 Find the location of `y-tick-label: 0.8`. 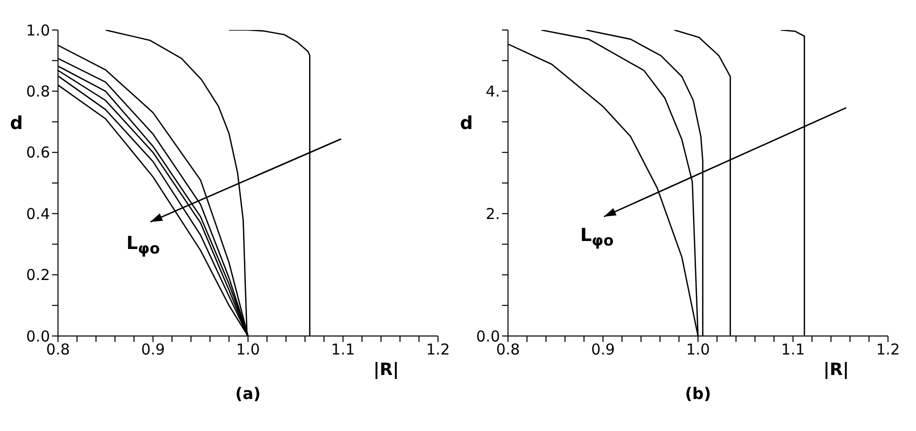

y-tick-label: 0.8 is located at coordinates (38, 91).